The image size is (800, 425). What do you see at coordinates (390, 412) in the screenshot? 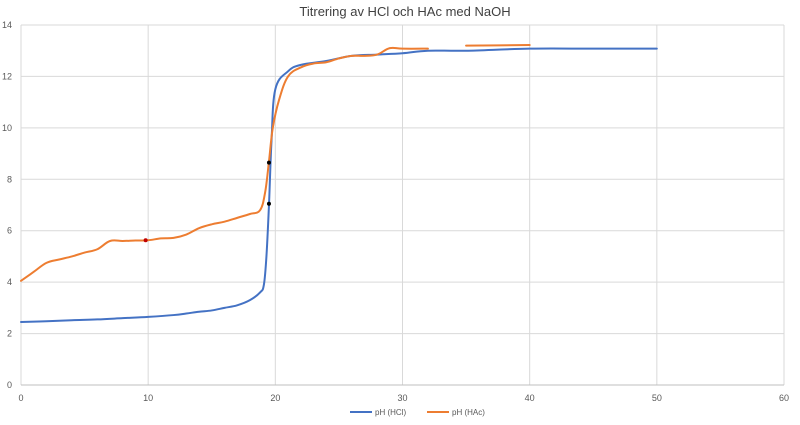
I see `legend-label: pH (HCl)` at bounding box center [390, 412].